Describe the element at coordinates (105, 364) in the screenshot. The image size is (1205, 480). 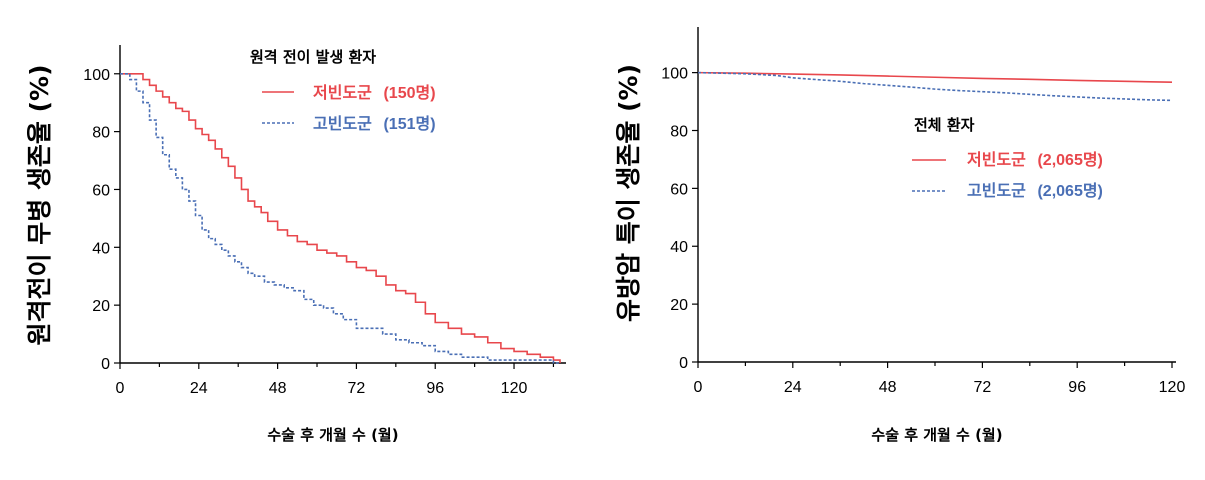
I see `left-chart-y-tick-label: 0` at that location.